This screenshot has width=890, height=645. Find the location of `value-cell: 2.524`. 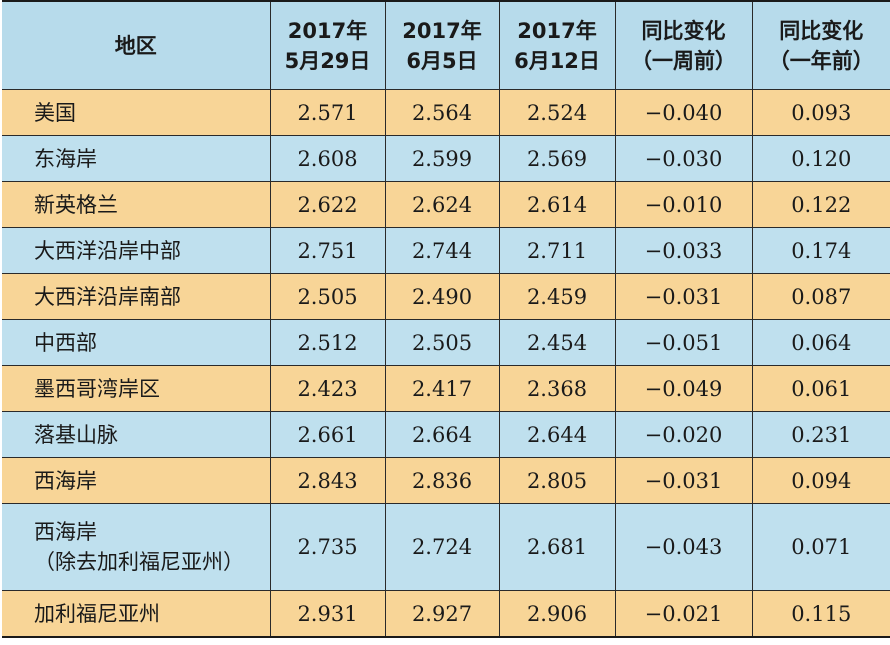

value-cell: 2.524 is located at coordinates (557, 112).